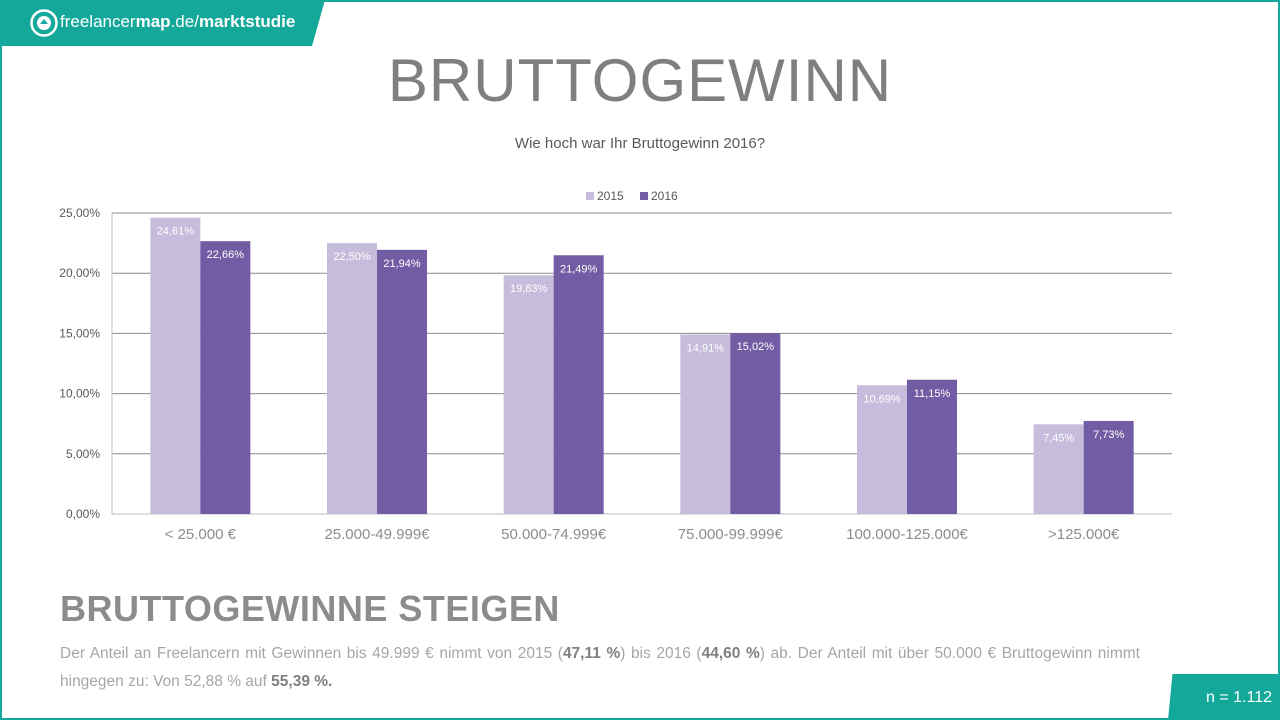 The width and height of the screenshot is (1280, 720). I want to click on sample-size-box, so click(1224, 697).